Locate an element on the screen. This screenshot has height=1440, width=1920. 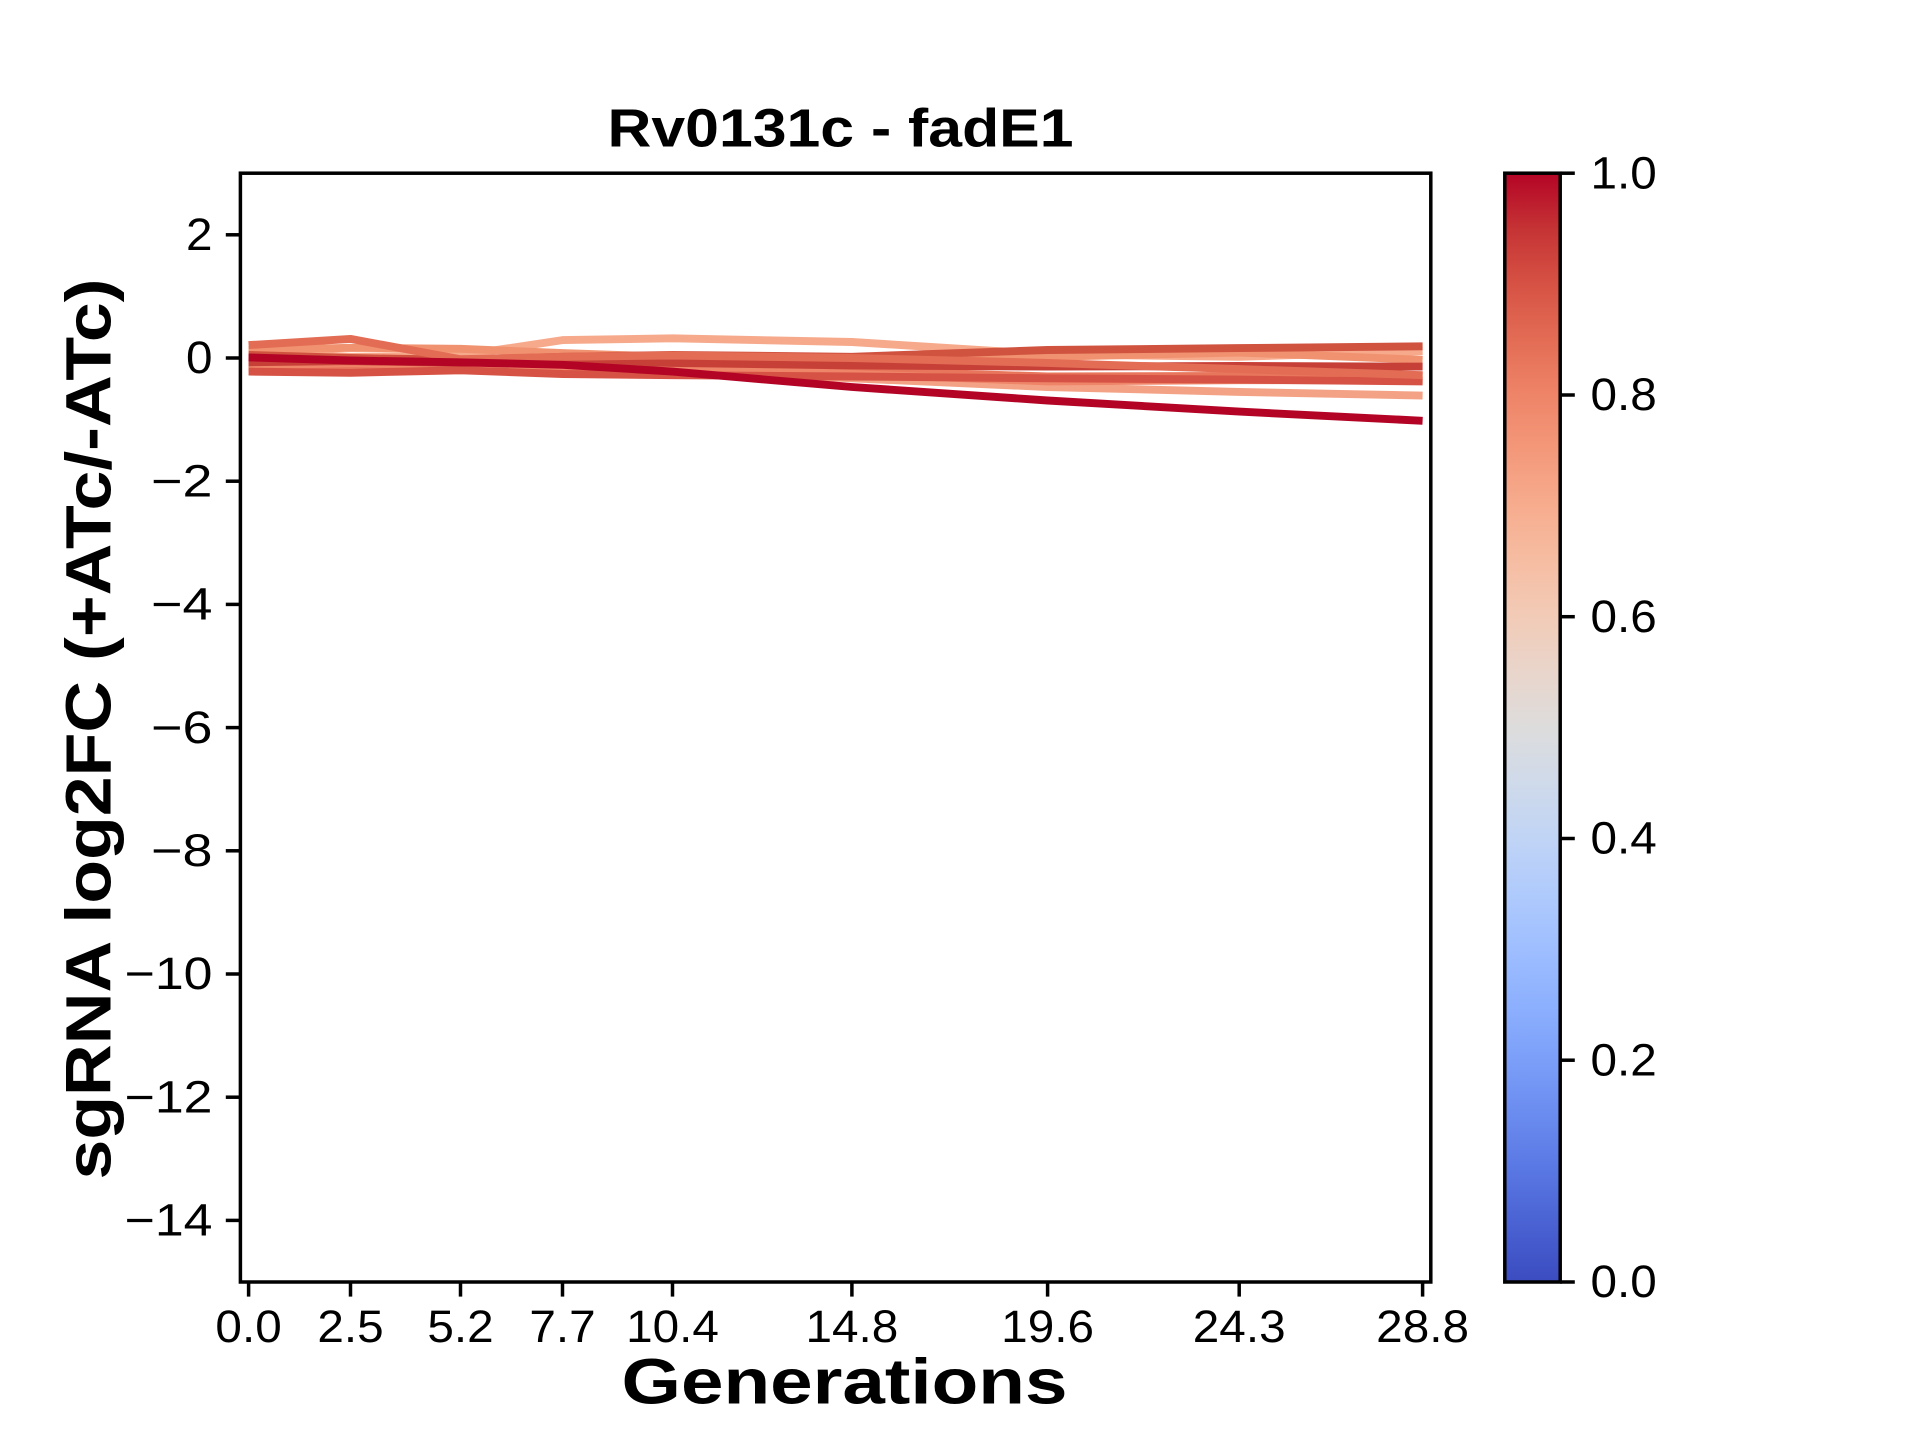
svg-text: 0.4 is located at coordinates (1624, 838).